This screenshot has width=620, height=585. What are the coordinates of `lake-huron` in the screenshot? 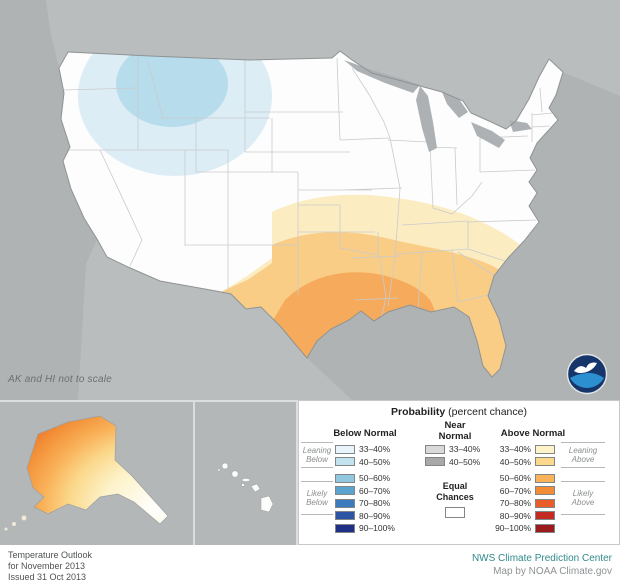 It's located at (455, 105).